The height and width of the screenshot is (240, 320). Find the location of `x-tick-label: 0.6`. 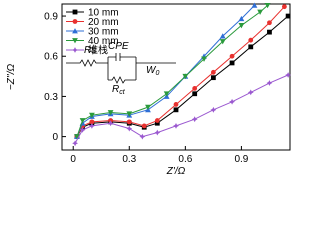

x-tick-label: 0.6 is located at coordinates (185, 159).